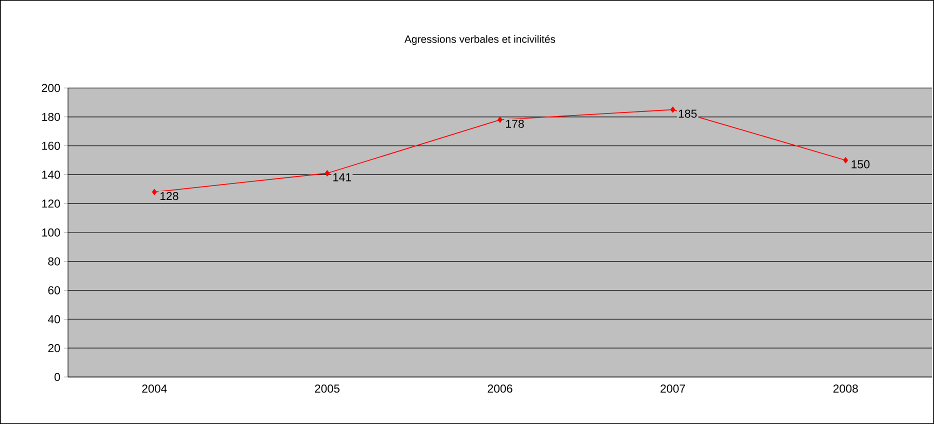  Describe the element at coordinates (327, 388) in the screenshot. I see `x-tick-label: 2005` at that location.